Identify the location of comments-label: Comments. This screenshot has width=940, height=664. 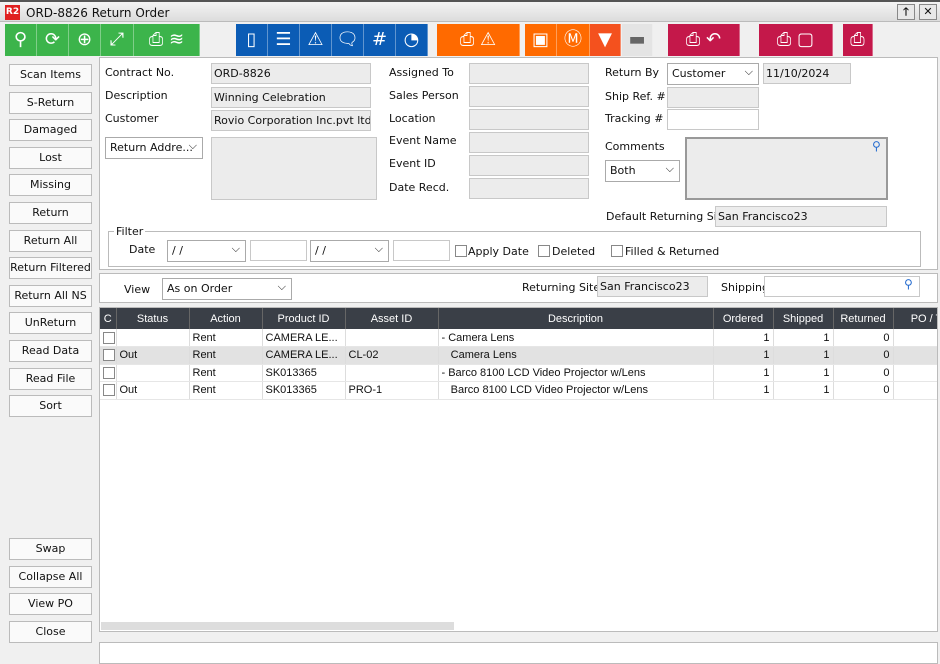
(635, 146).